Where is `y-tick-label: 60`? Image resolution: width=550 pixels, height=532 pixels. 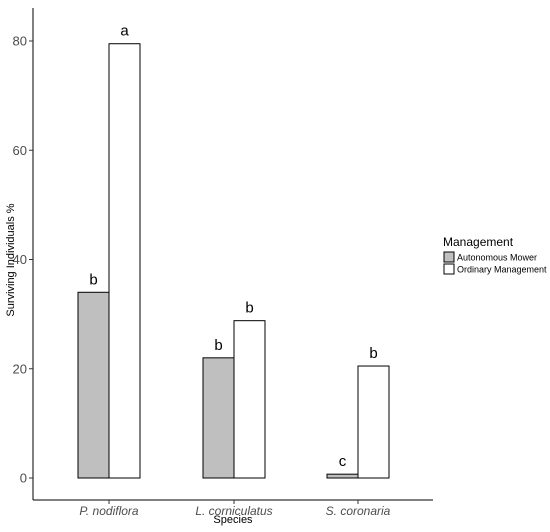
y-tick-label: 60 is located at coordinates (20, 150).